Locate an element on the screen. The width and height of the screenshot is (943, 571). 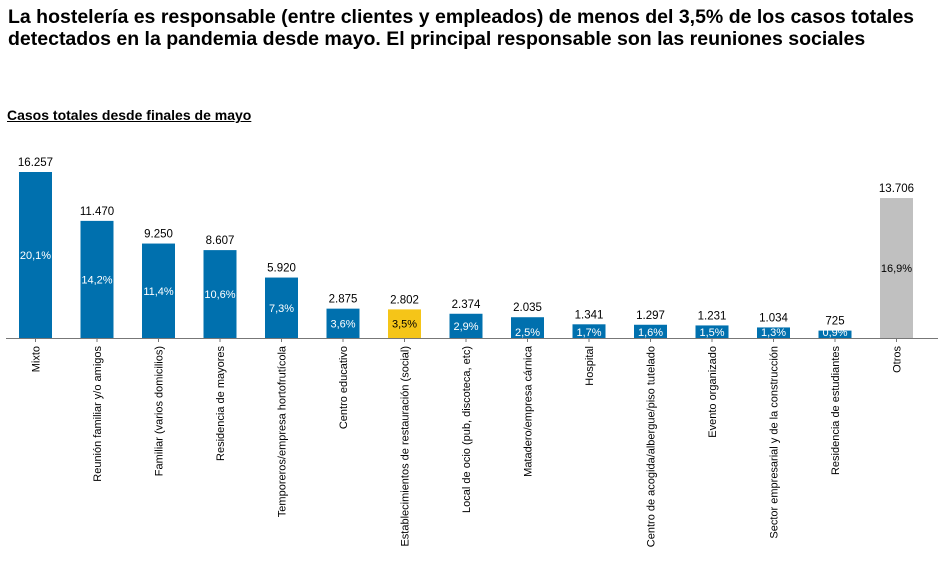
percent-label-0: 20,1% is located at coordinates (35, 256).